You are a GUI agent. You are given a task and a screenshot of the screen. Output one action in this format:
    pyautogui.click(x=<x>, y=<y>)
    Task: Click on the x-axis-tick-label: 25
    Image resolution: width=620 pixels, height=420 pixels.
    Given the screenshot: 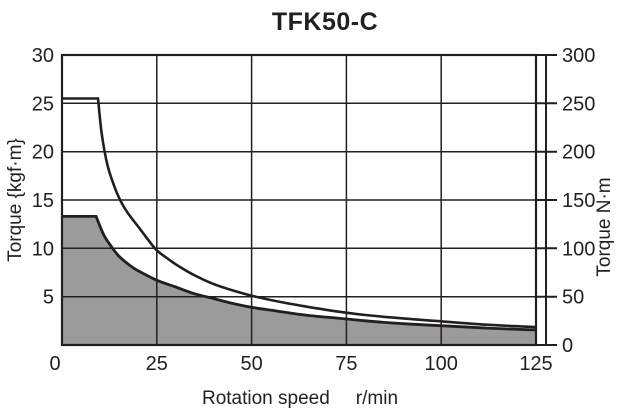 What is the action you would take?
    pyautogui.click(x=157, y=364)
    